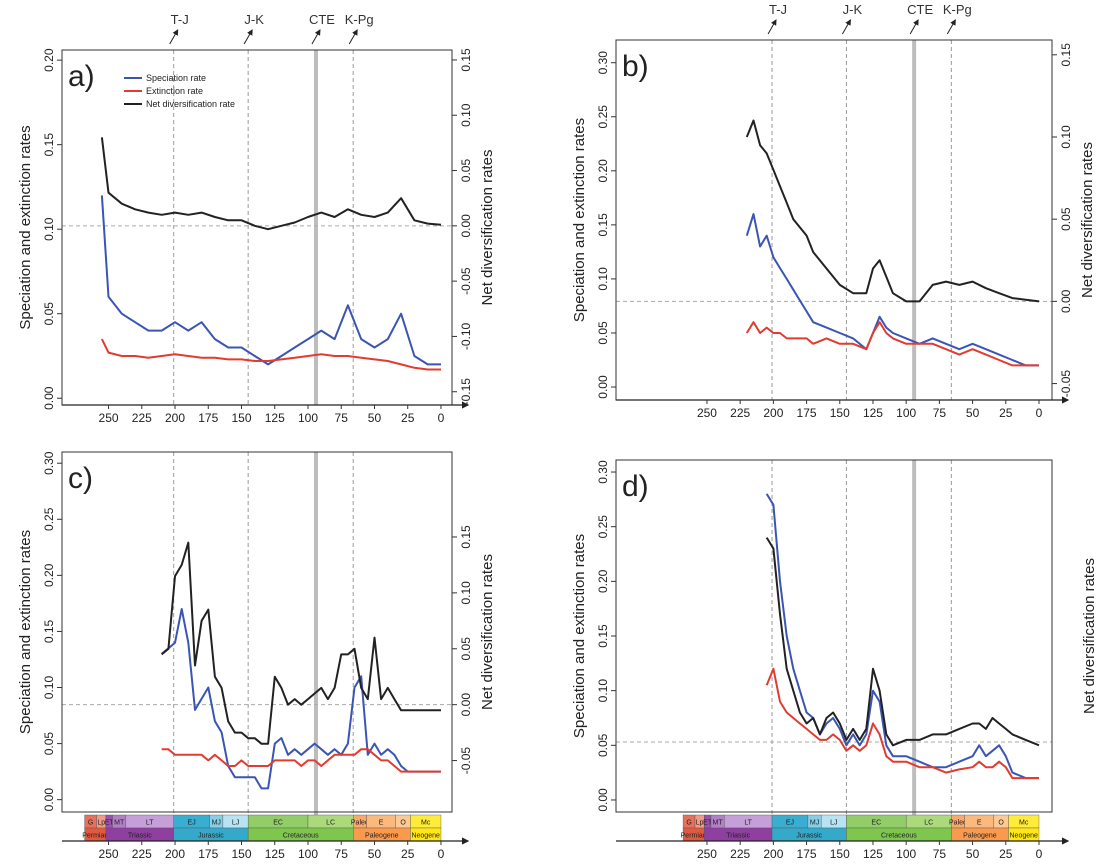 Image resolution: width=1104 pixels, height=864 pixels. Describe the element at coordinates (466, 336) in the screenshot. I see `y2-tick-label: -0.10` at that location.